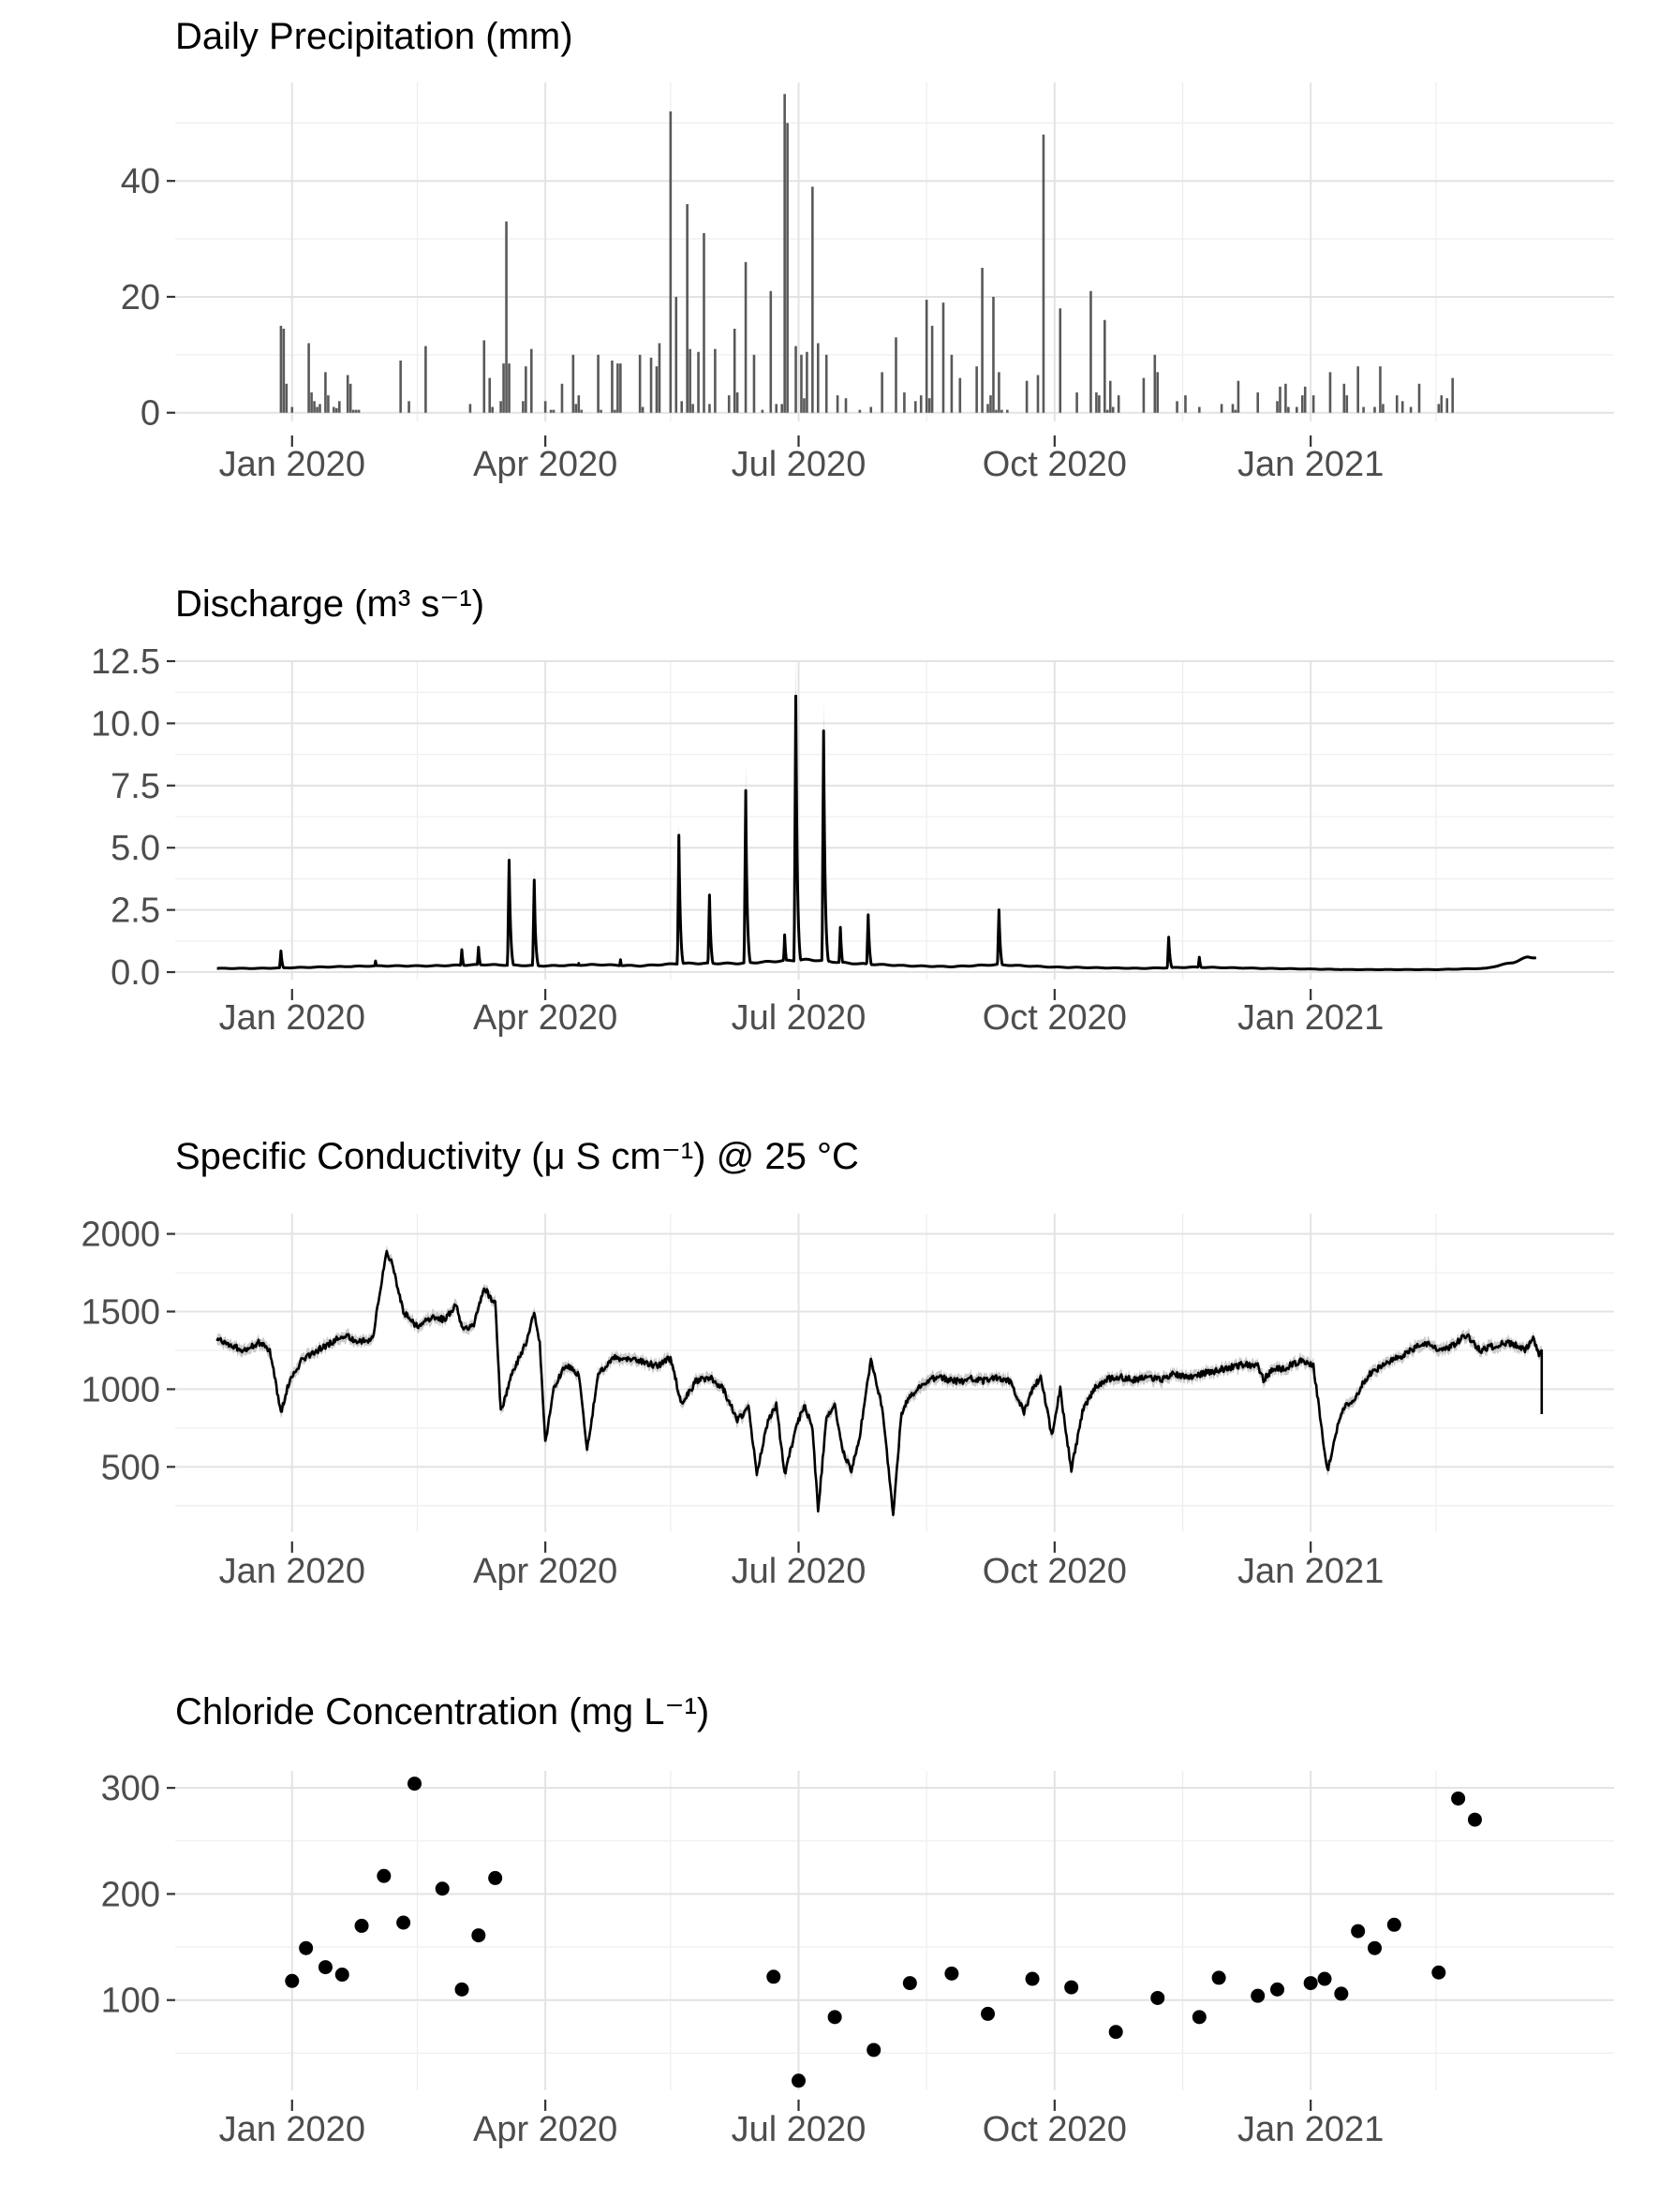  I want to click on y-tick-label: 1000, so click(121, 1389).